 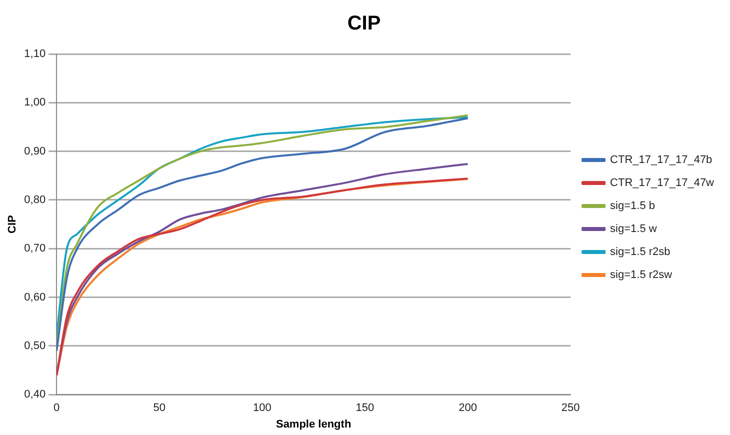 What do you see at coordinates (159, 408) in the screenshot?
I see `x-tick-label: 50` at bounding box center [159, 408].